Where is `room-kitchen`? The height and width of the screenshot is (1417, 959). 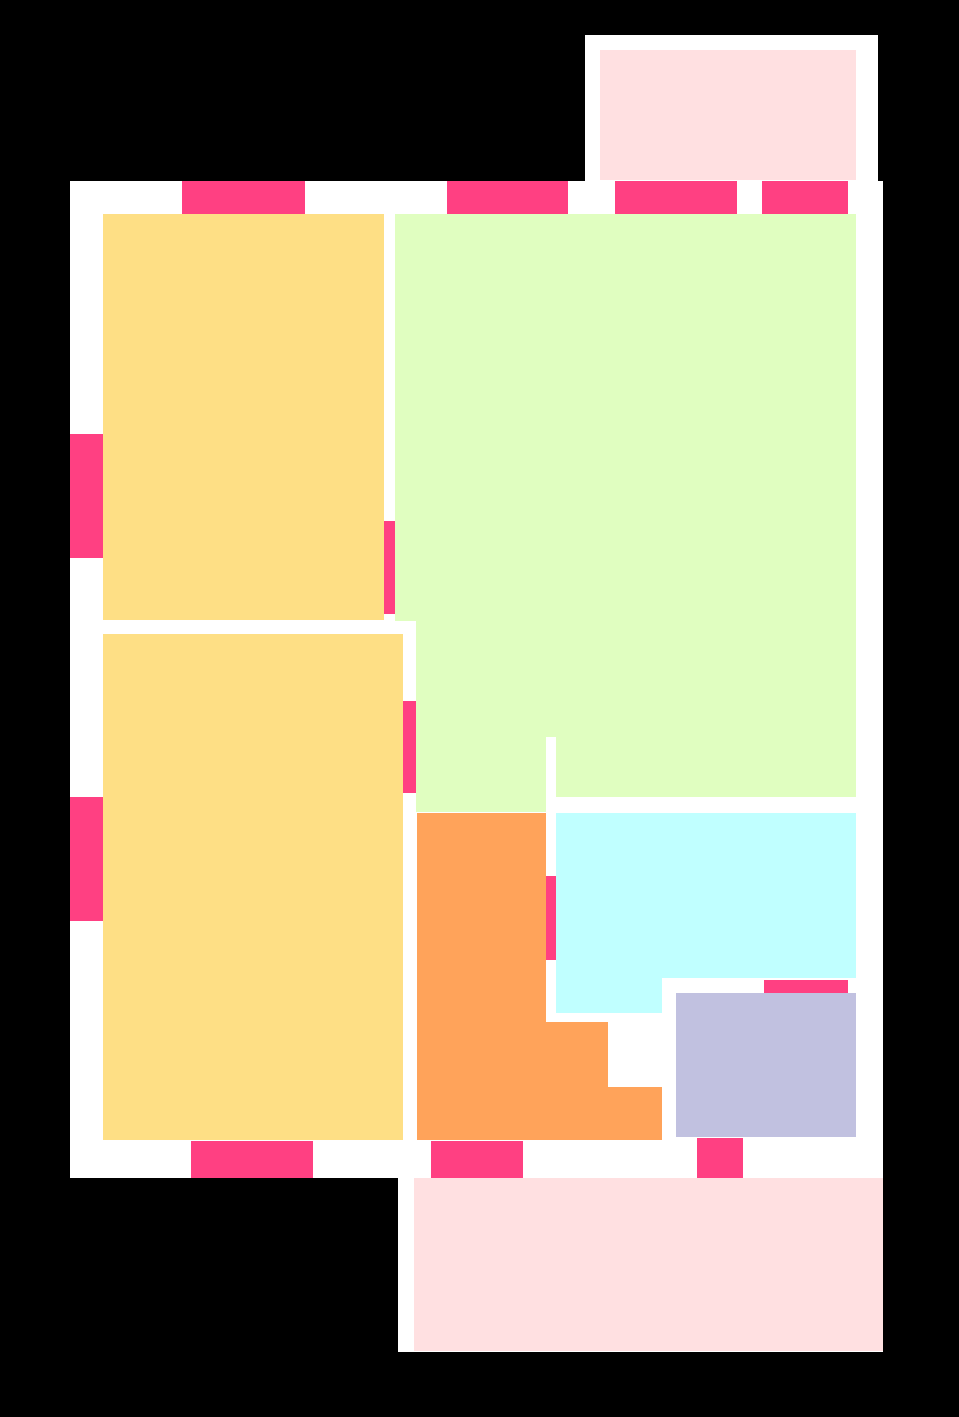 room-kitchen is located at coordinates (539, 976).